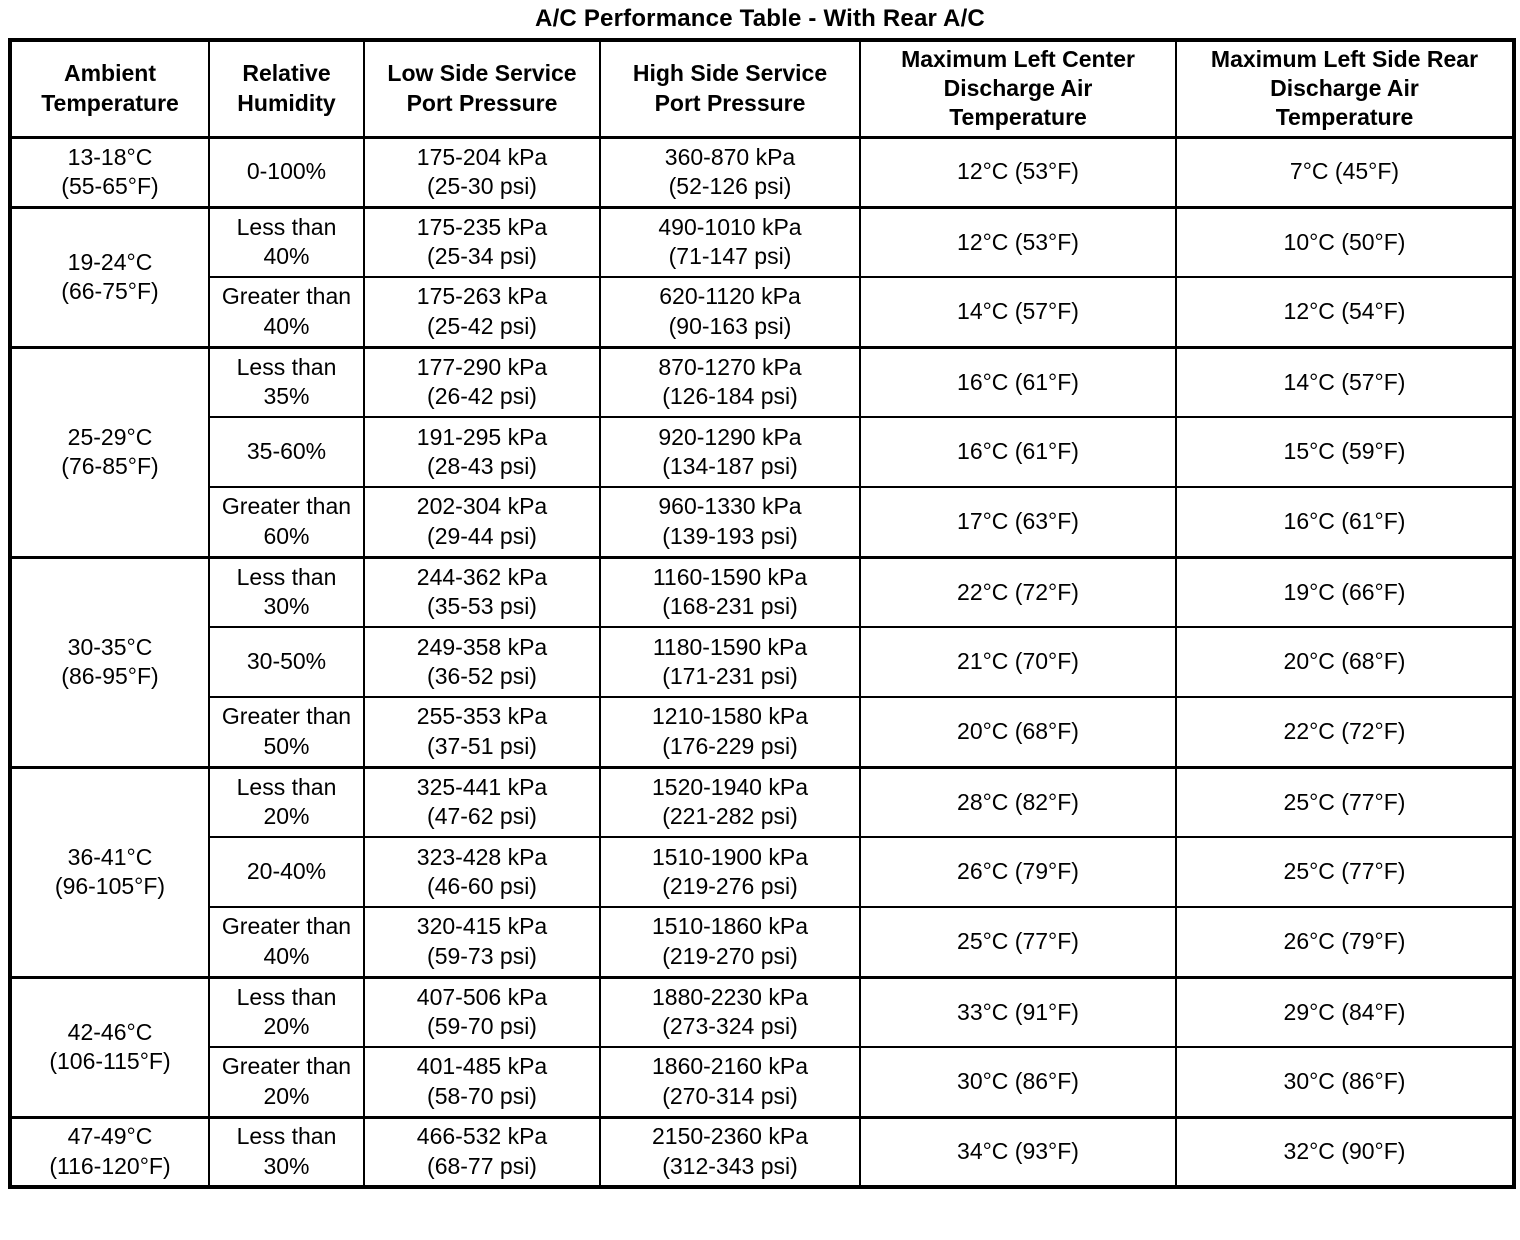 This screenshot has width=1520, height=1240. Describe the element at coordinates (1345, 312) in the screenshot. I see `max-rear-discharge-temp-cell: 12°C (54°F)` at that location.